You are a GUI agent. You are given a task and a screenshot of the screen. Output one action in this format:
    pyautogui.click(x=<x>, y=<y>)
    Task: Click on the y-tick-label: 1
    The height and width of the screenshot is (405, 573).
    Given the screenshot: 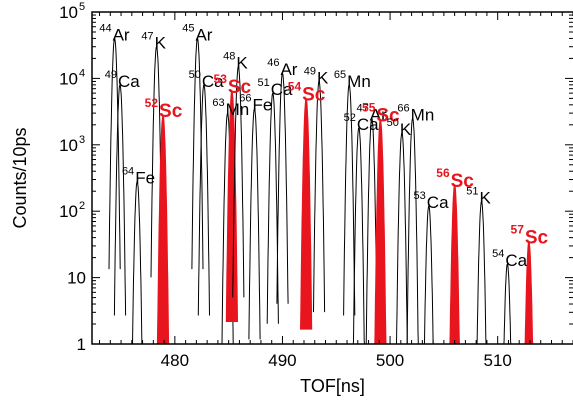 What is the action you would take?
    pyautogui.click(x=81, y=344)
    